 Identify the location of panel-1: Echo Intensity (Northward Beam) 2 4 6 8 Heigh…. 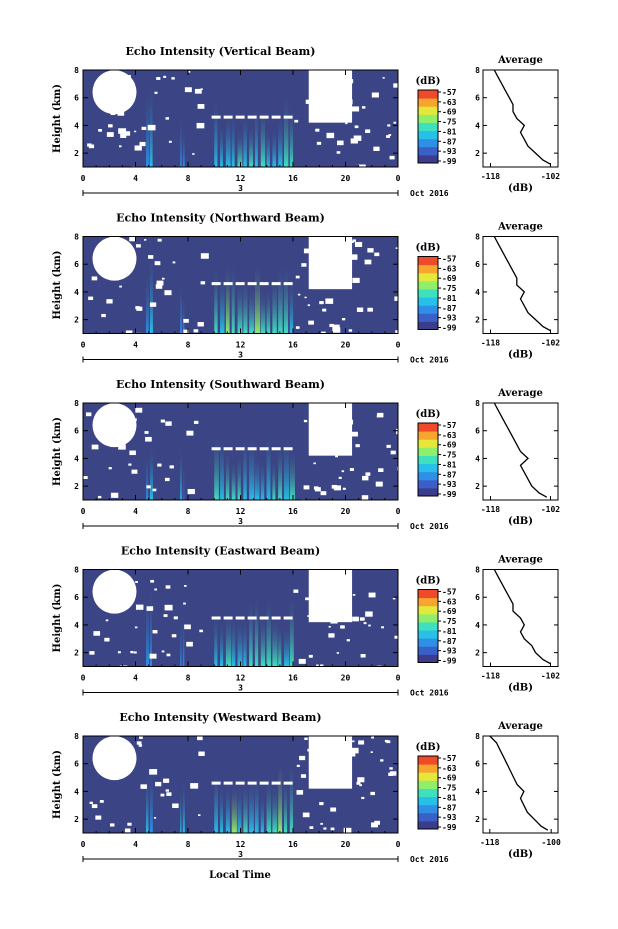
(306, 288).